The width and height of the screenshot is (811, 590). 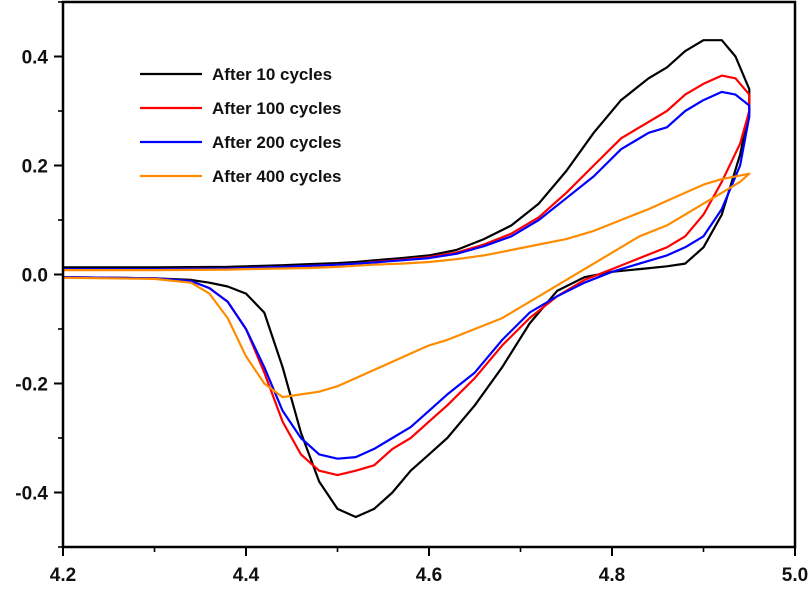 What do you see at coordinates (276, 176) in the screenshot?
I see `legend-label: After 400 cycles` at bounding box center [276, 176].